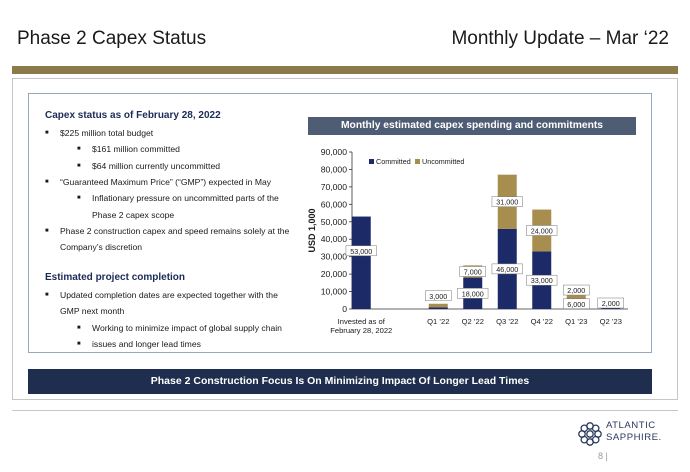  What do you see at coordinates (345, 70) in the screenshot?
I see `gold-divider` at bounding box center [345, 70].